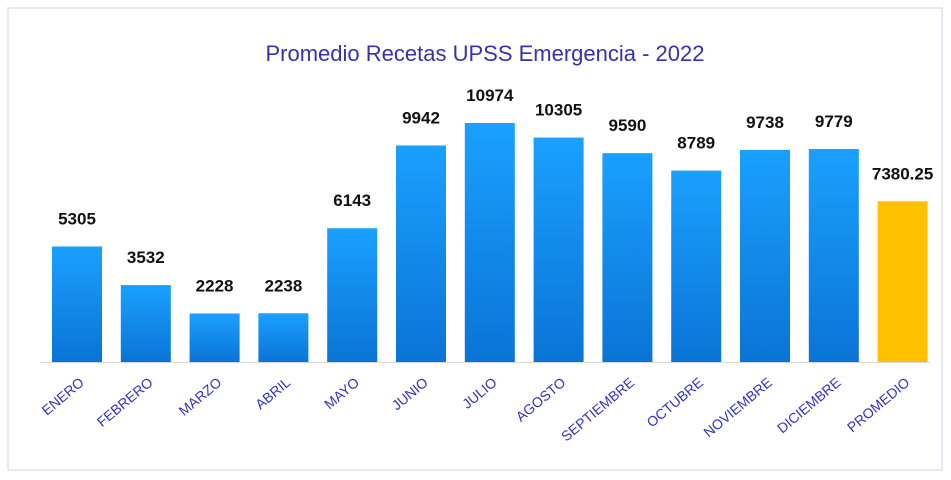 The height and width of the screenshot is (480, 951). Describe the element at coordinates (834, 121) in the screenshot. I see `data-label: 9779` at that location.